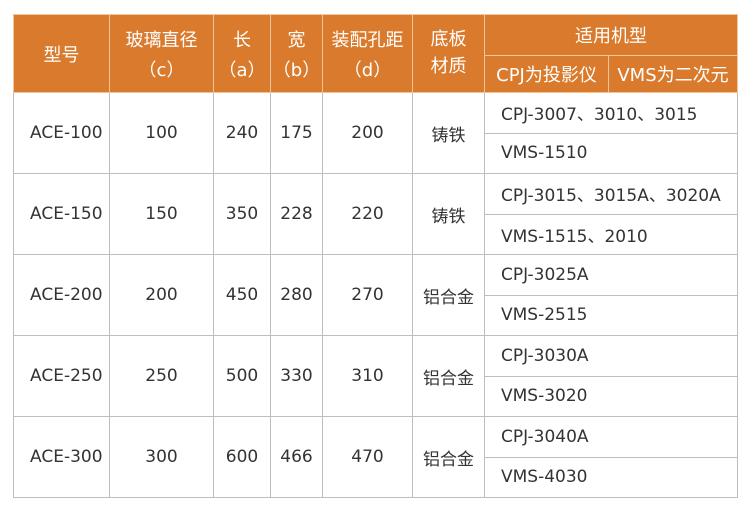 The image size is (750, 530). I want to click on cell-hole-spacing: 220, so click(367, 214).